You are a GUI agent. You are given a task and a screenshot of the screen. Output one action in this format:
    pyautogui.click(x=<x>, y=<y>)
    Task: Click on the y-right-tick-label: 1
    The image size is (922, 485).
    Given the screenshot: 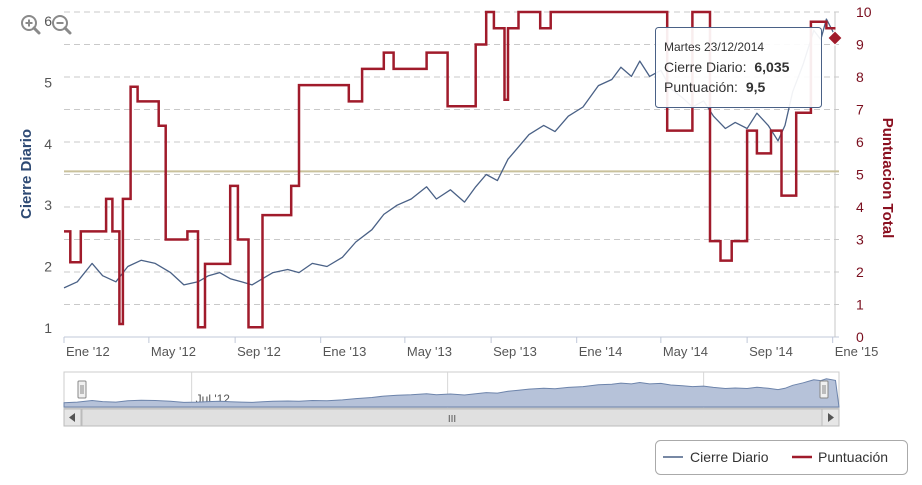 What is the action you would take?
    pyautogui.click(x=860, y=305)
    